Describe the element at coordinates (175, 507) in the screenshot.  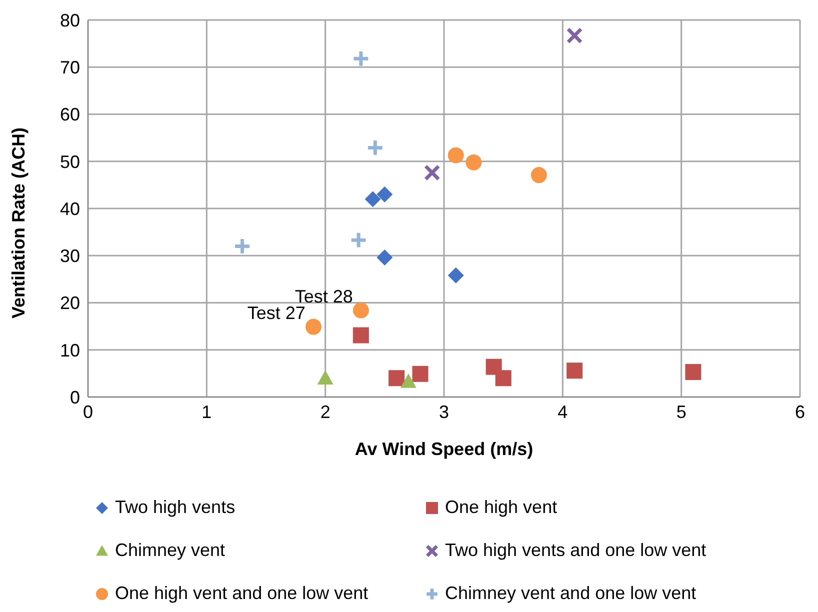
I see `legend-label: Two high vents` at that location.